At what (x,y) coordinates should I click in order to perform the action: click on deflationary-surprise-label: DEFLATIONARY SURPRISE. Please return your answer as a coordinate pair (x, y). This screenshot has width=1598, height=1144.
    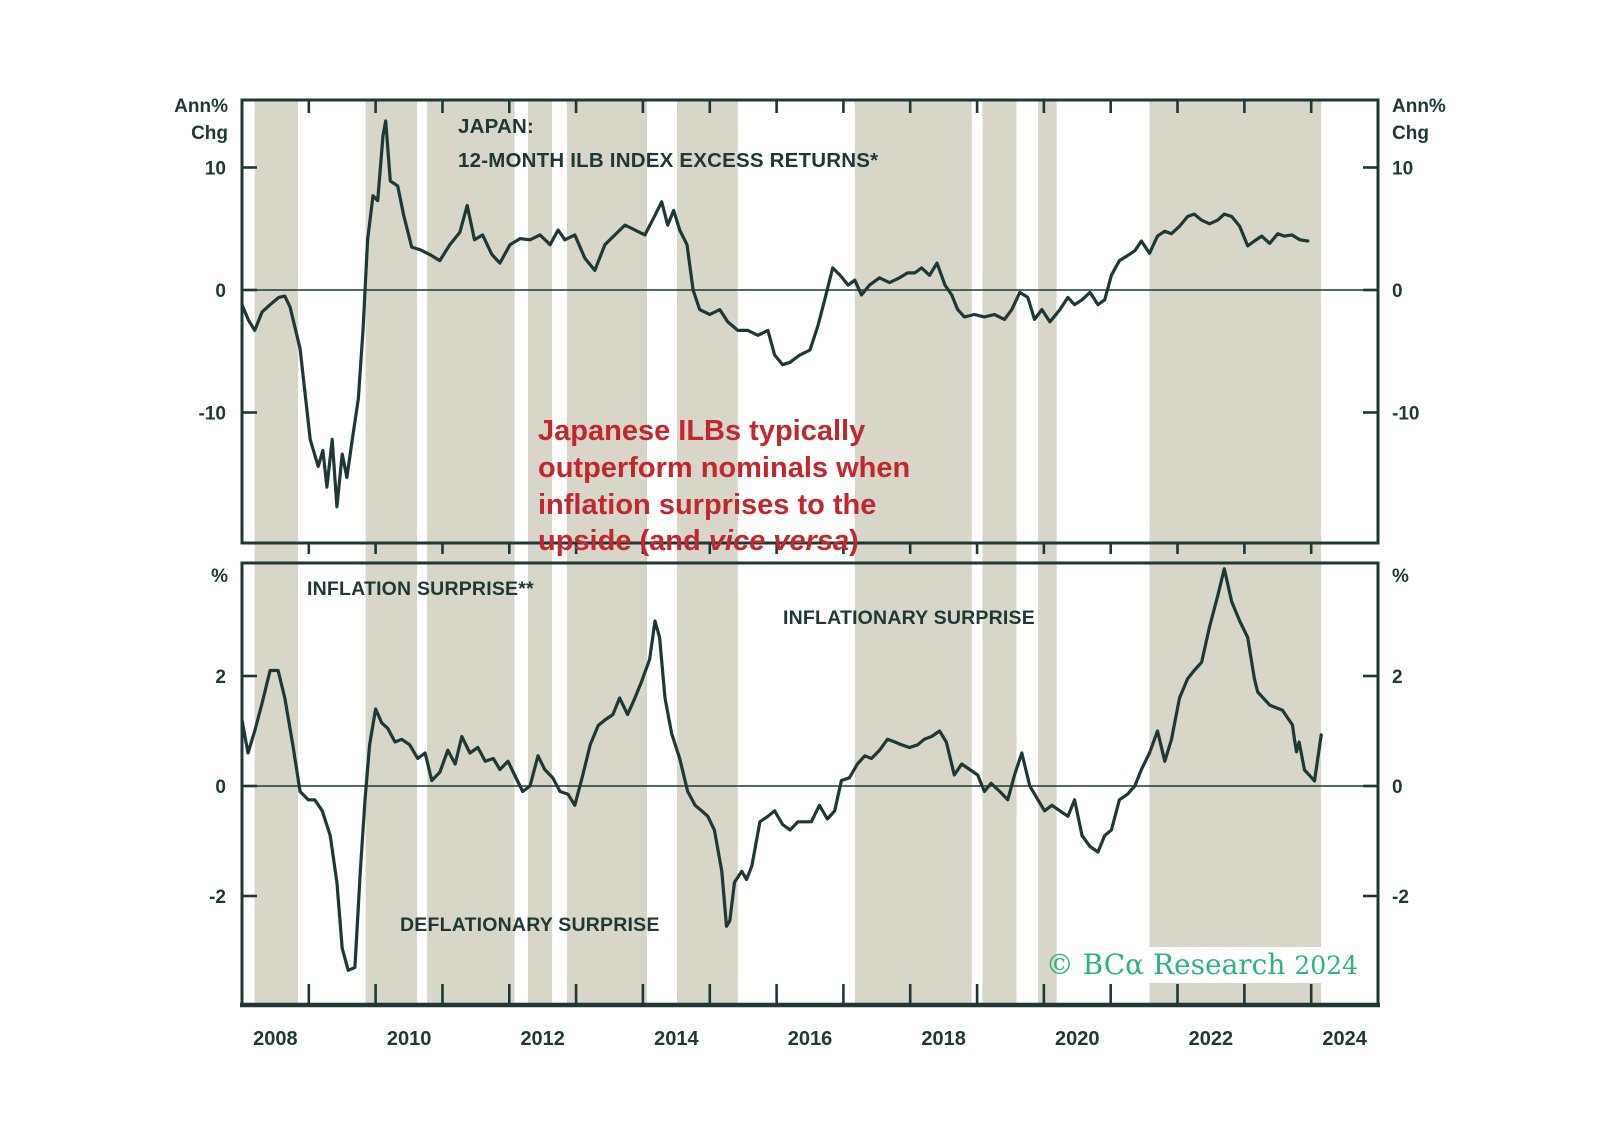
    Looking at the image, I should click on (530, 925).